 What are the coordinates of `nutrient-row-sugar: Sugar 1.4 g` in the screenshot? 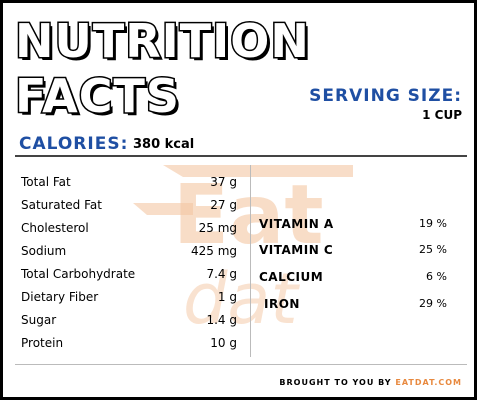 It's located at (129, 323).